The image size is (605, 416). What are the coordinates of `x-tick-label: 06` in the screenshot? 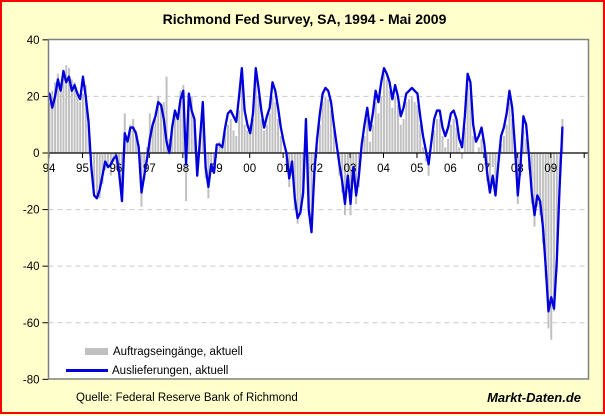 It's located at (450, 169).